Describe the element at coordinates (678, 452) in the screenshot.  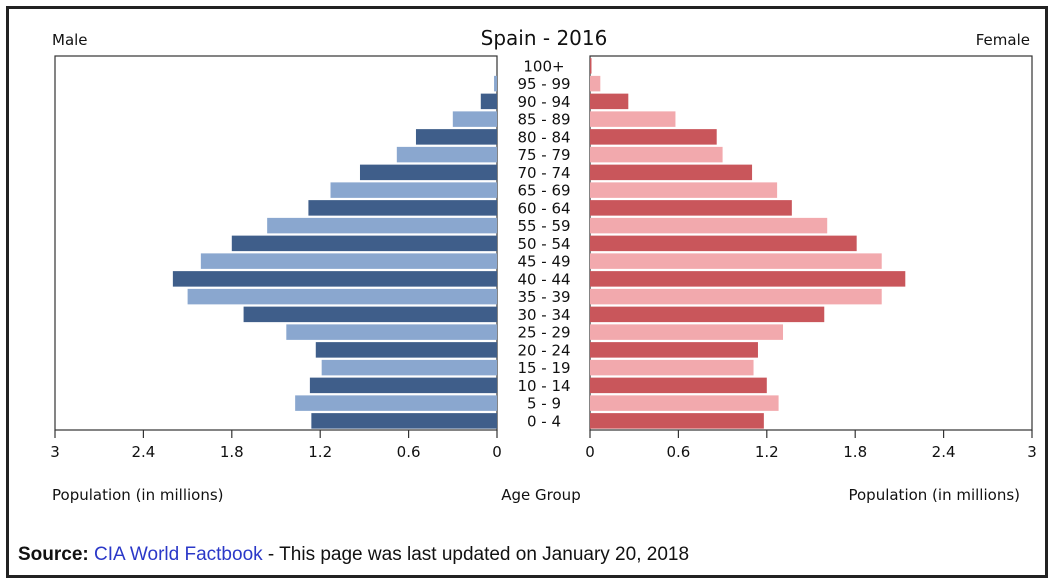
I see `female-tick-label: 0.6` at that location.